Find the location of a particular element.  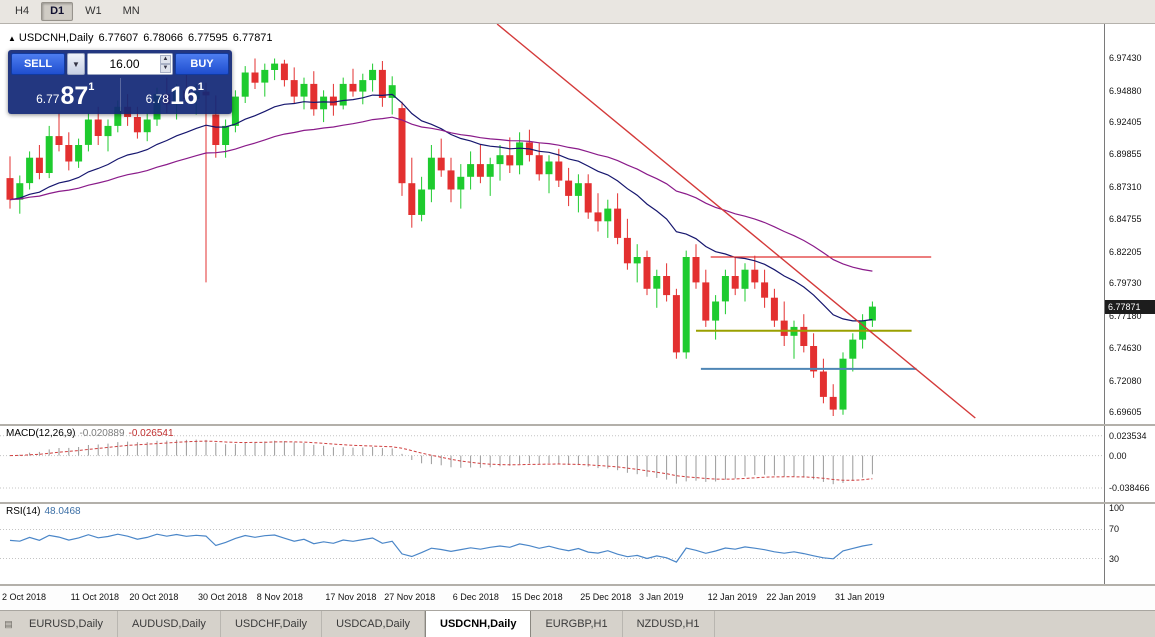

ohlc-open: 6.77607 is located at coordinates (118, 38).